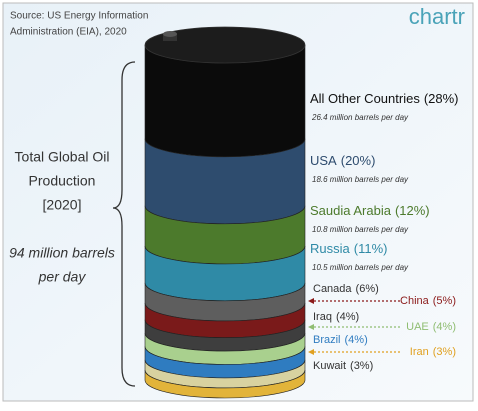 Image resolution: width=478 pixels, height=411 pixels. What do you see at coordinates (330, 248) in the screenshot?
I see `segment-name: Russia` at bounding box center [330, 248].